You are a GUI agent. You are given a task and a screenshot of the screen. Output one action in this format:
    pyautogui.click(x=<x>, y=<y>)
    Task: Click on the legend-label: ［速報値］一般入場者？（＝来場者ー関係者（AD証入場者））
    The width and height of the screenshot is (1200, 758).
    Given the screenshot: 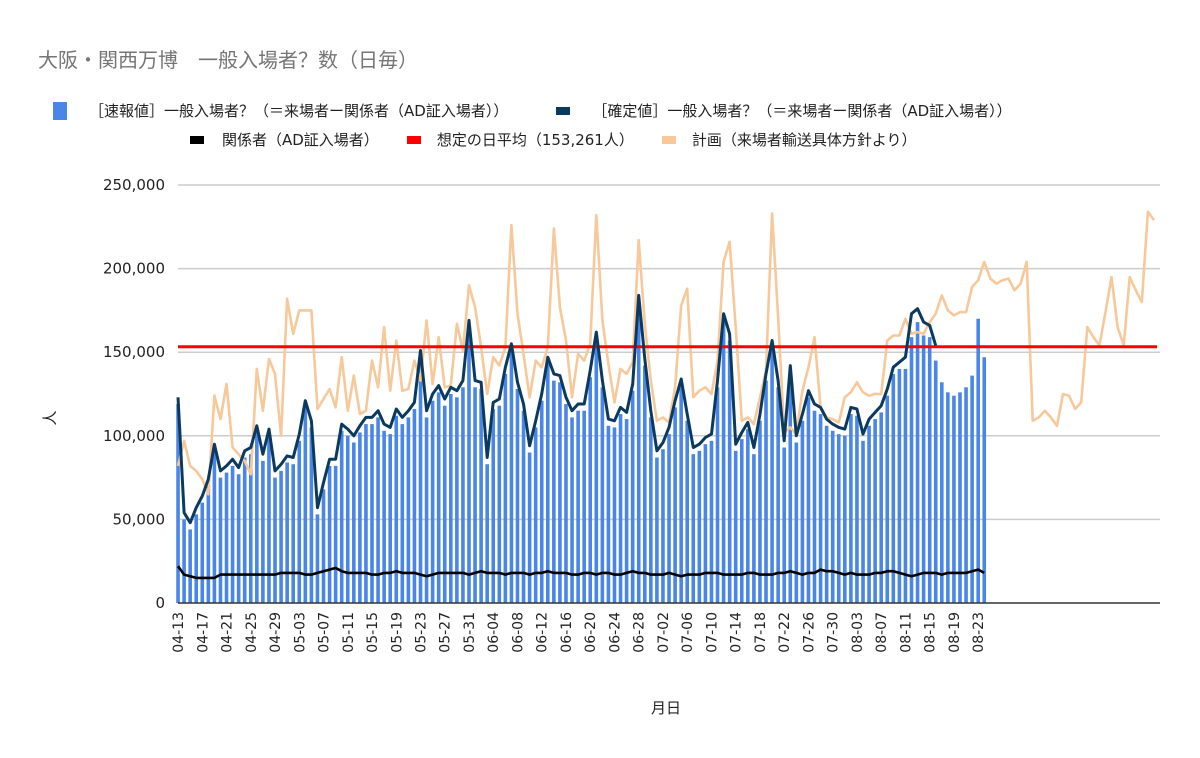 What is the action you would take?
    pyautogui.click(x=299, y=111)
    